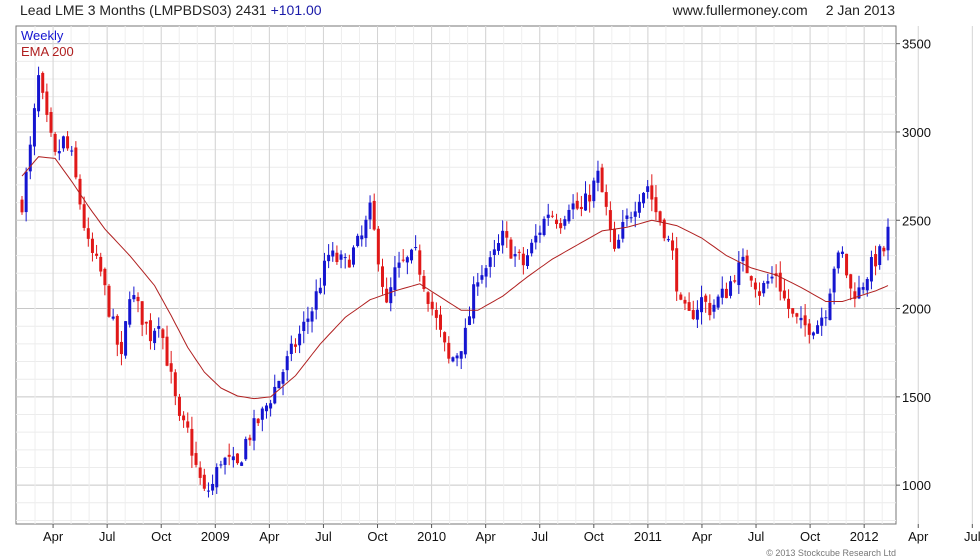 The image size is (980, 560). I want to click on x-tick-label-6: Oct, so click(377, 536).